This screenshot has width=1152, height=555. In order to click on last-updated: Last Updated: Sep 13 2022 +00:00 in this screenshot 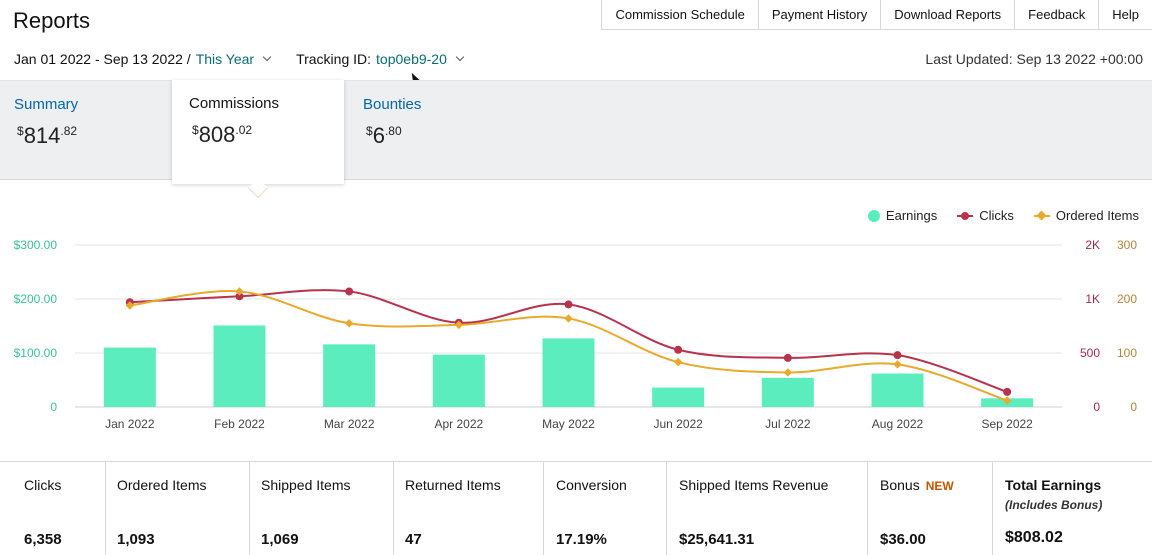, I will do `click(1034, 59)`.